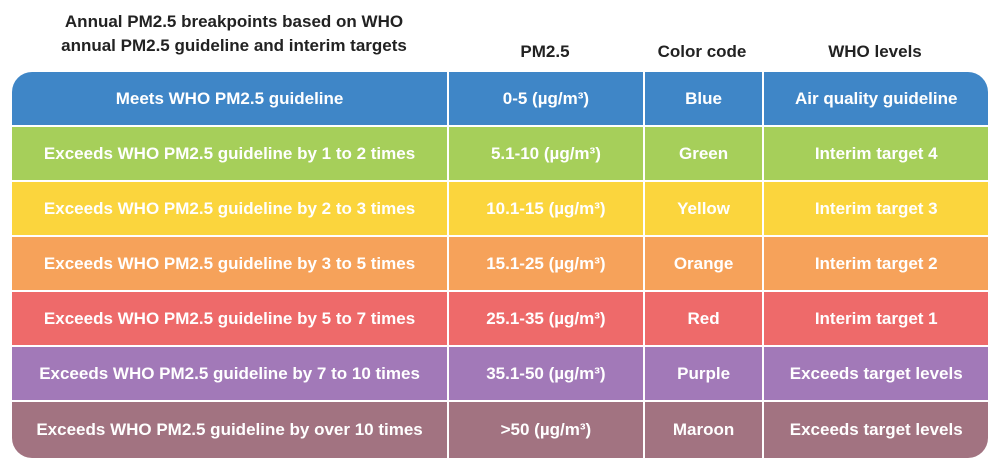 The width and height of the screenshot is (1000, 470). What do you see at coordinates (703, 263) in the screenshot?
I see `row-color-code: Orange` at bounding box center [703, 263].